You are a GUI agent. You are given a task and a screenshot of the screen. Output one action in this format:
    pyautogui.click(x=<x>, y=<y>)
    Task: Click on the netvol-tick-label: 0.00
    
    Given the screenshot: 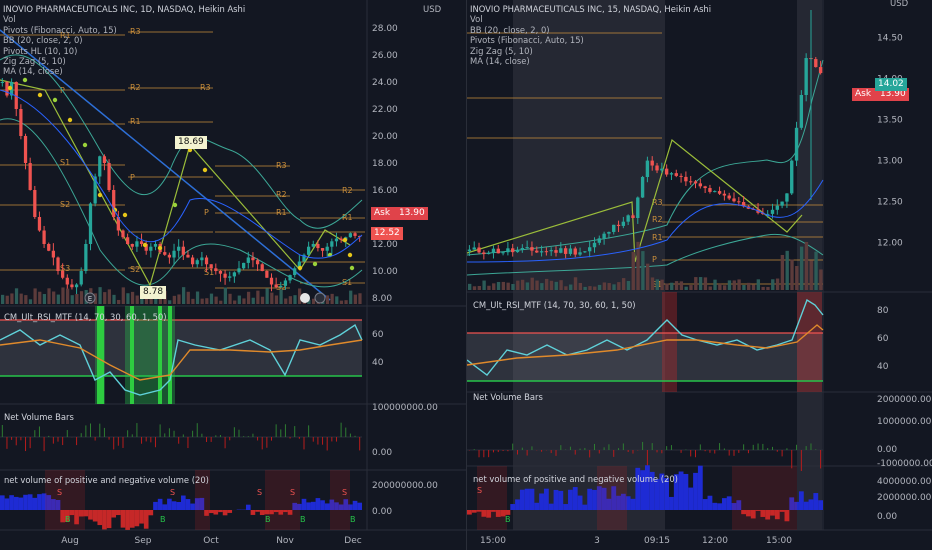 What is the action you would take?
    pyautogui.click(x=887, y=450)
    